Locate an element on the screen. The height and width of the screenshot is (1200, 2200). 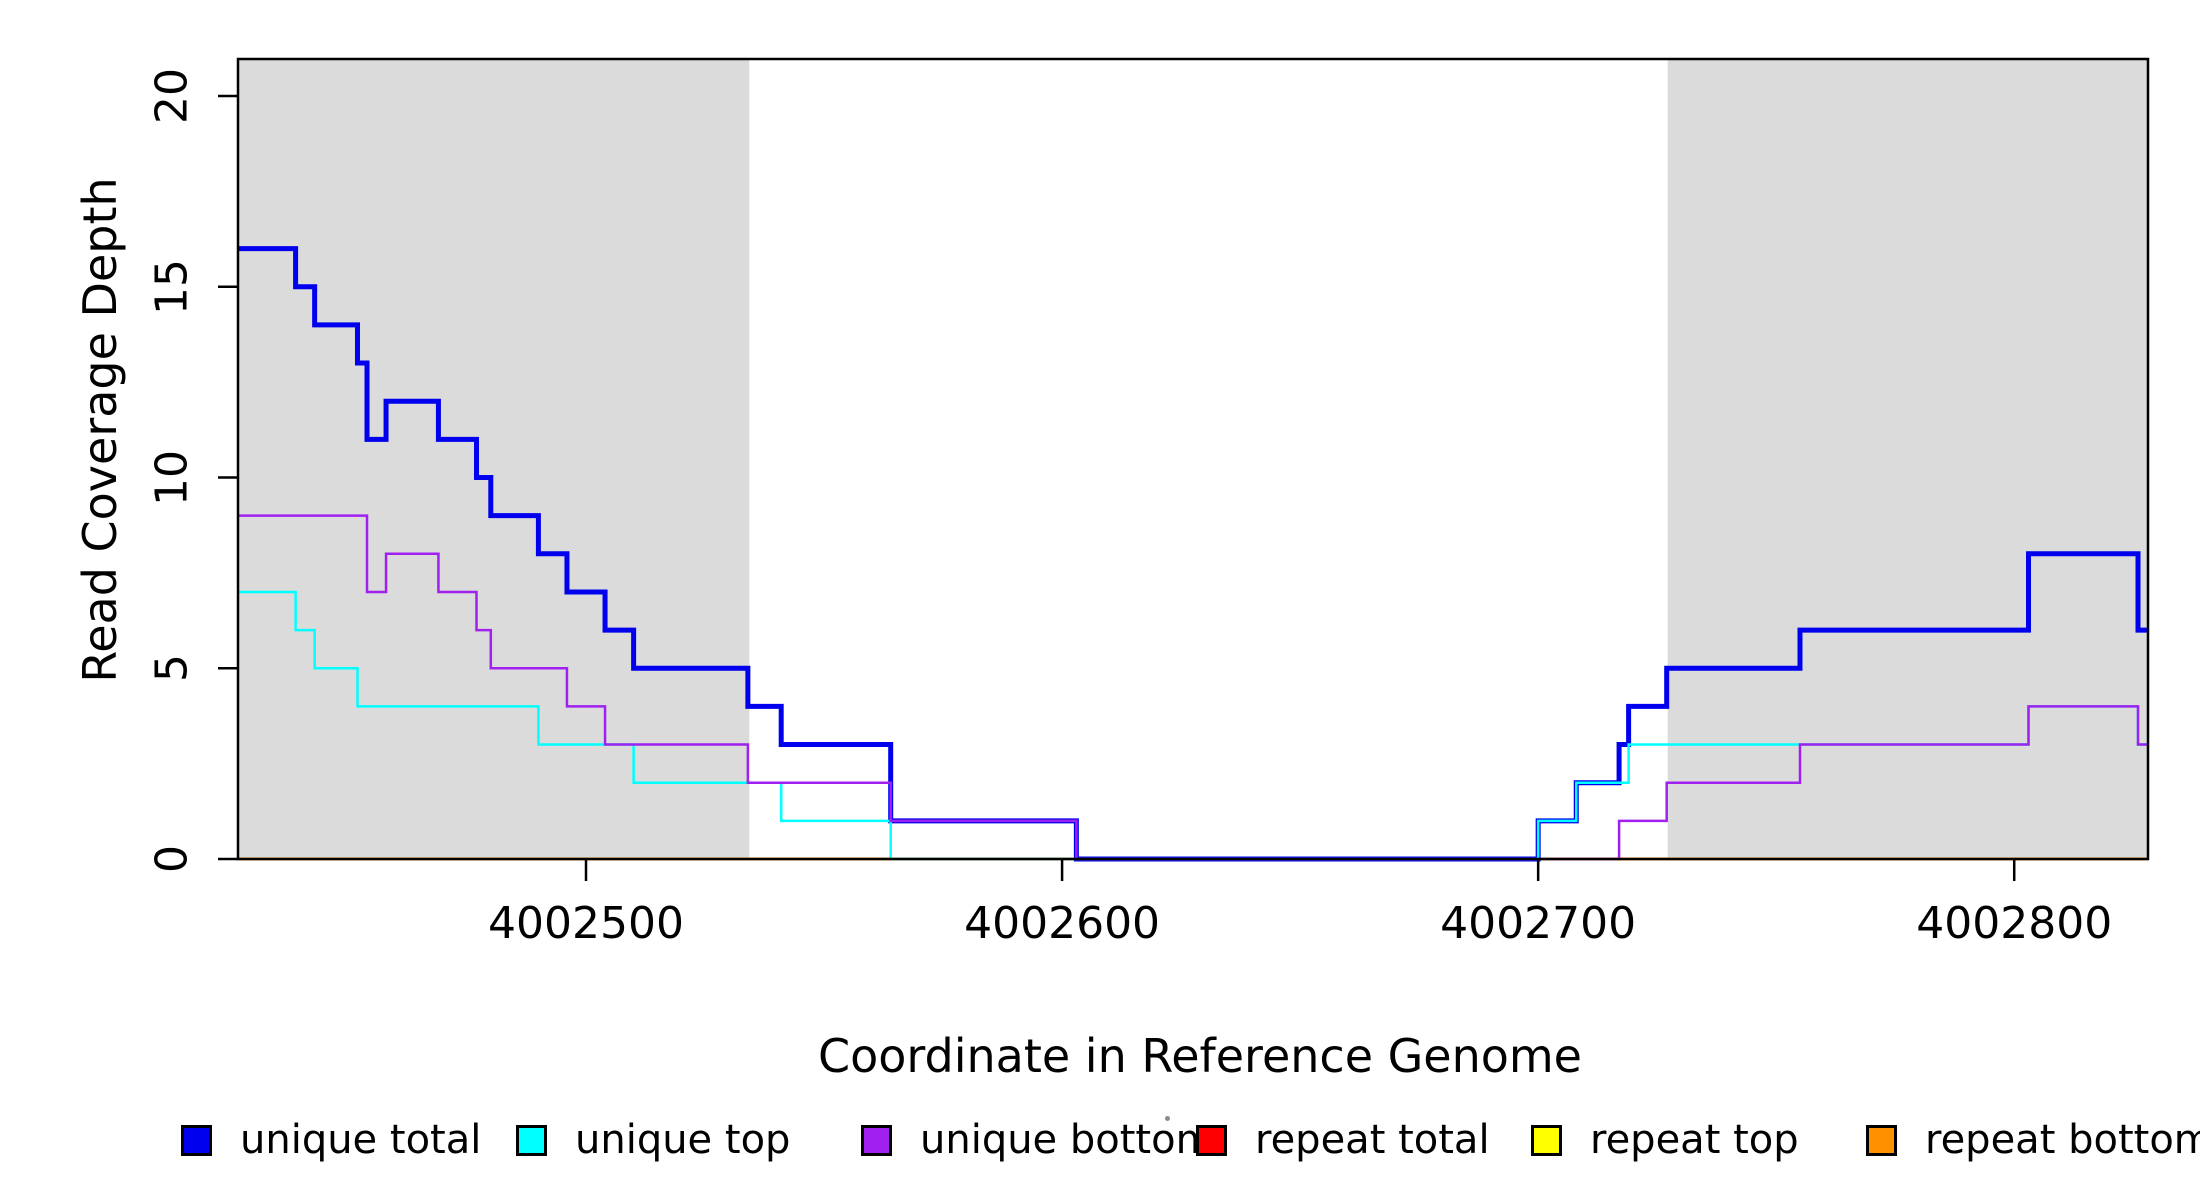
legend-swatch-repeat-top is located at coordinates (1546, 1140).